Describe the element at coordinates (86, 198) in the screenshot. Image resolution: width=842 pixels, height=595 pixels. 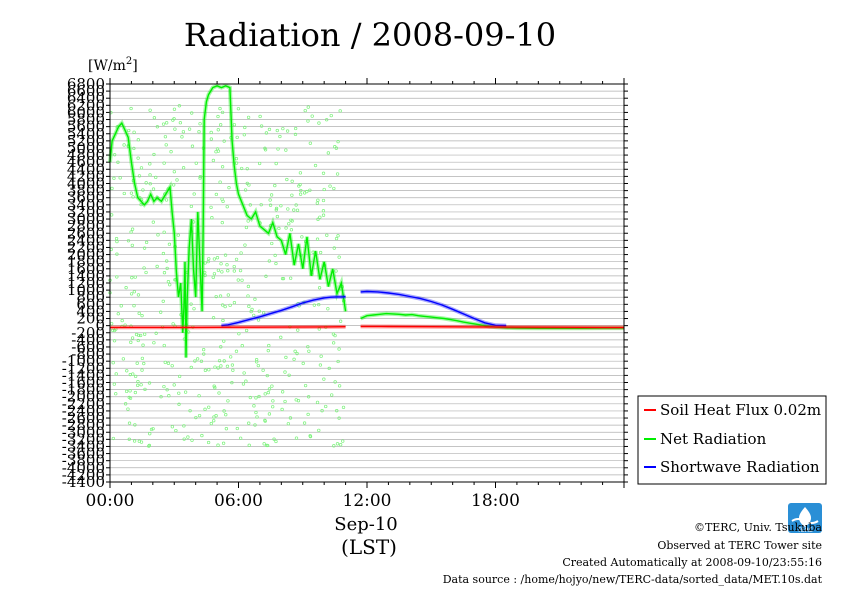
I see `y-tick-label: 3600` at that location.